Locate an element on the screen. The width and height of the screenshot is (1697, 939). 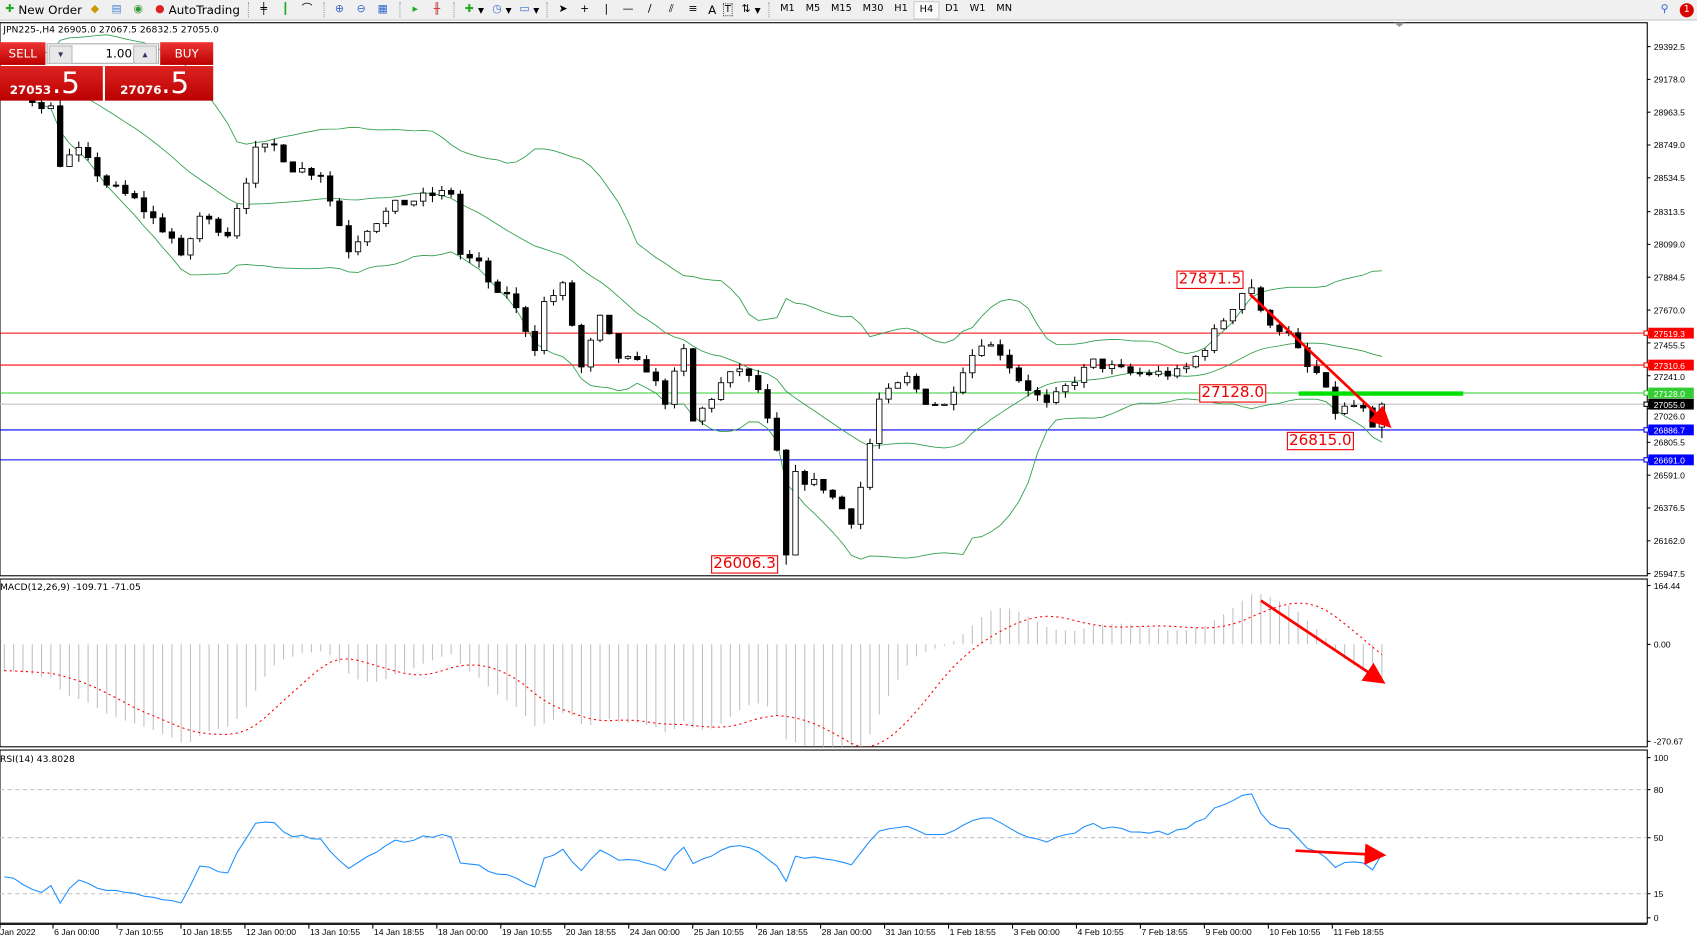
text-button: A is located at coordinates (712, 9).